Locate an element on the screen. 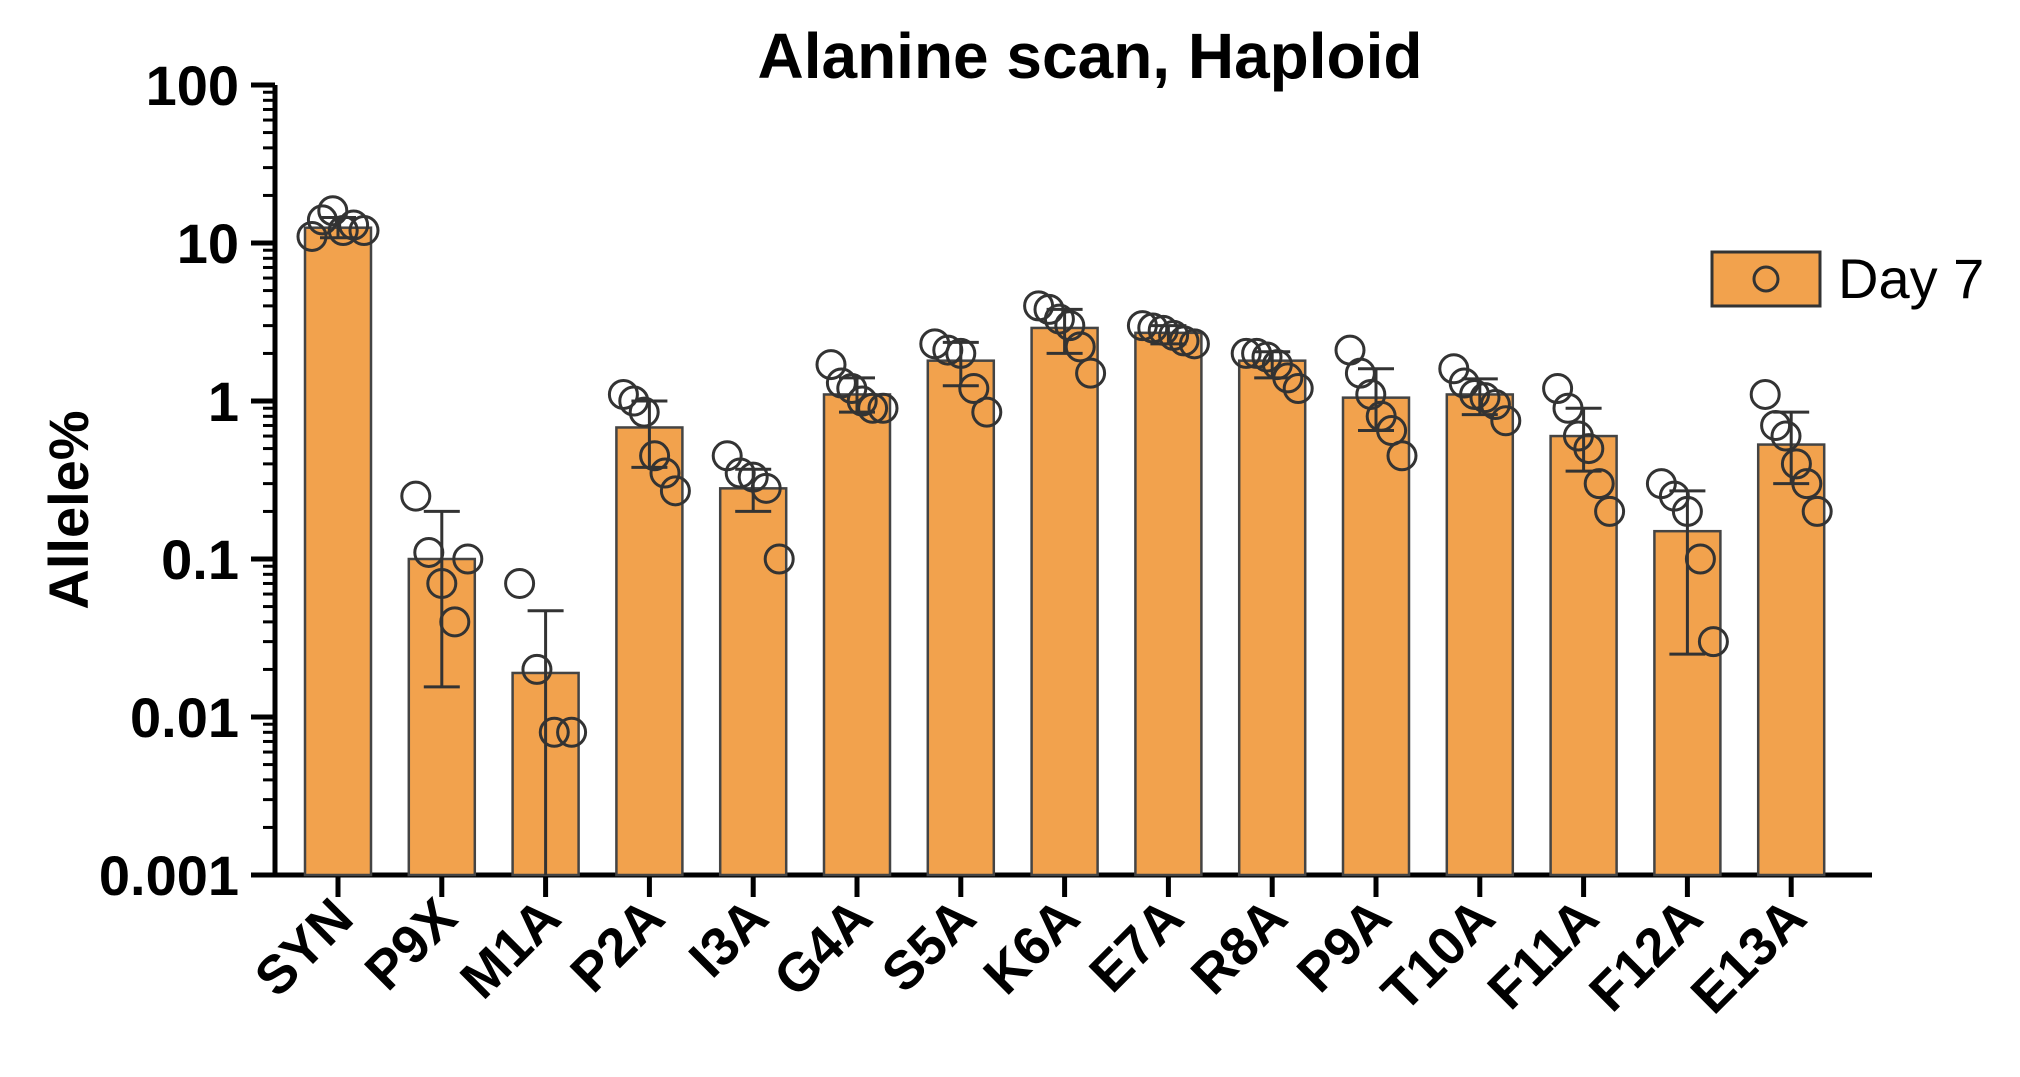 This screenshot has height=1077, width=2020. legend-point-marker is located at coordinates (1766, 279).